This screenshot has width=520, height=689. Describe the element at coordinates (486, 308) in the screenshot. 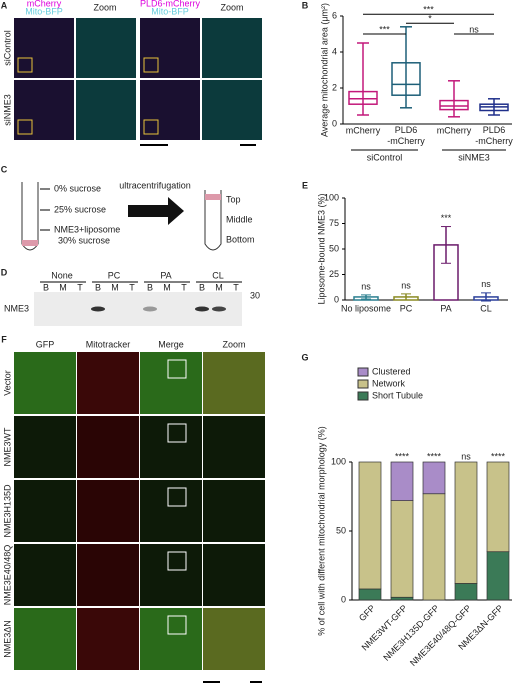

I see `x-tick-label: CL` at that location.